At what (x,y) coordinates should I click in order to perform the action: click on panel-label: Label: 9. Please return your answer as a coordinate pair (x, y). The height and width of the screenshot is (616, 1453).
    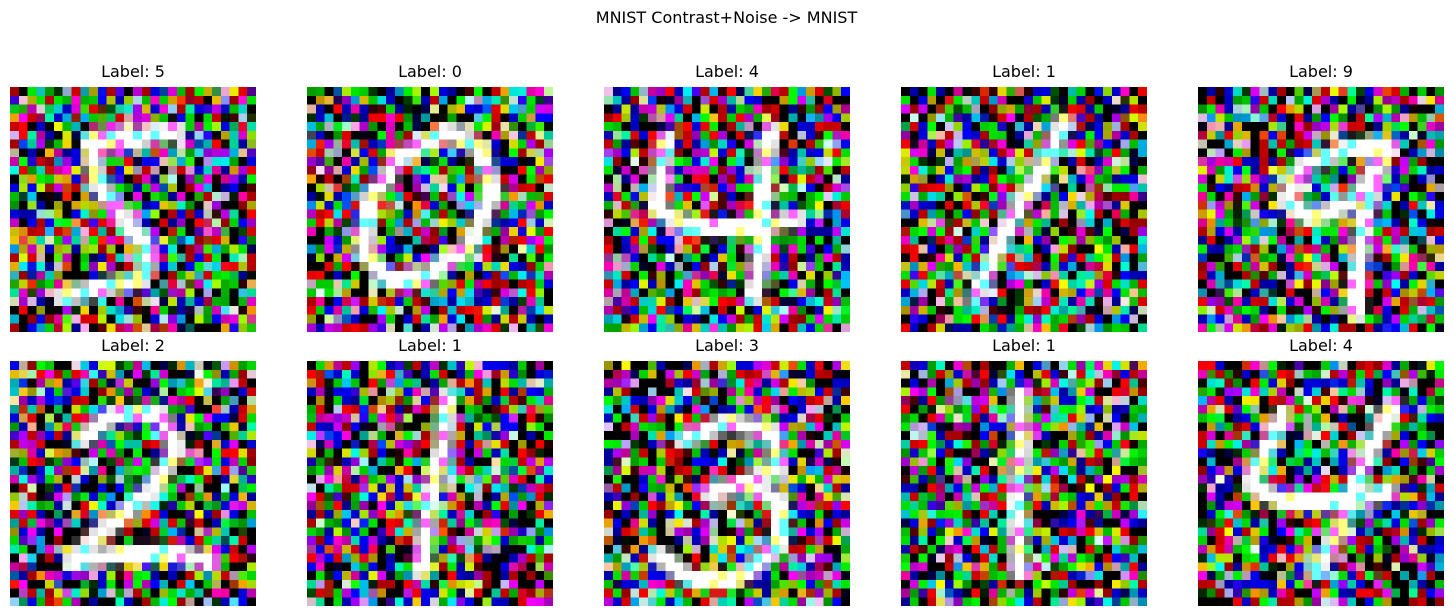
    Looking at the image, I should click on (1321, 71).